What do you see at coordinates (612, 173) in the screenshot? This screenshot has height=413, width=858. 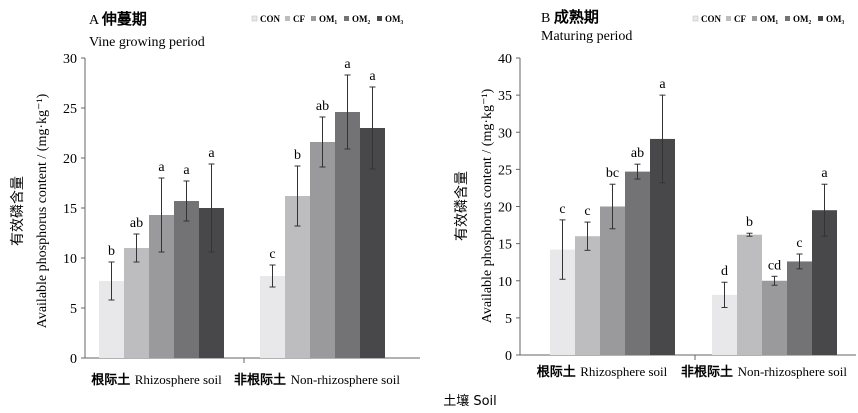 I see `significance-letter: bc` at bounding box center [612, 173].